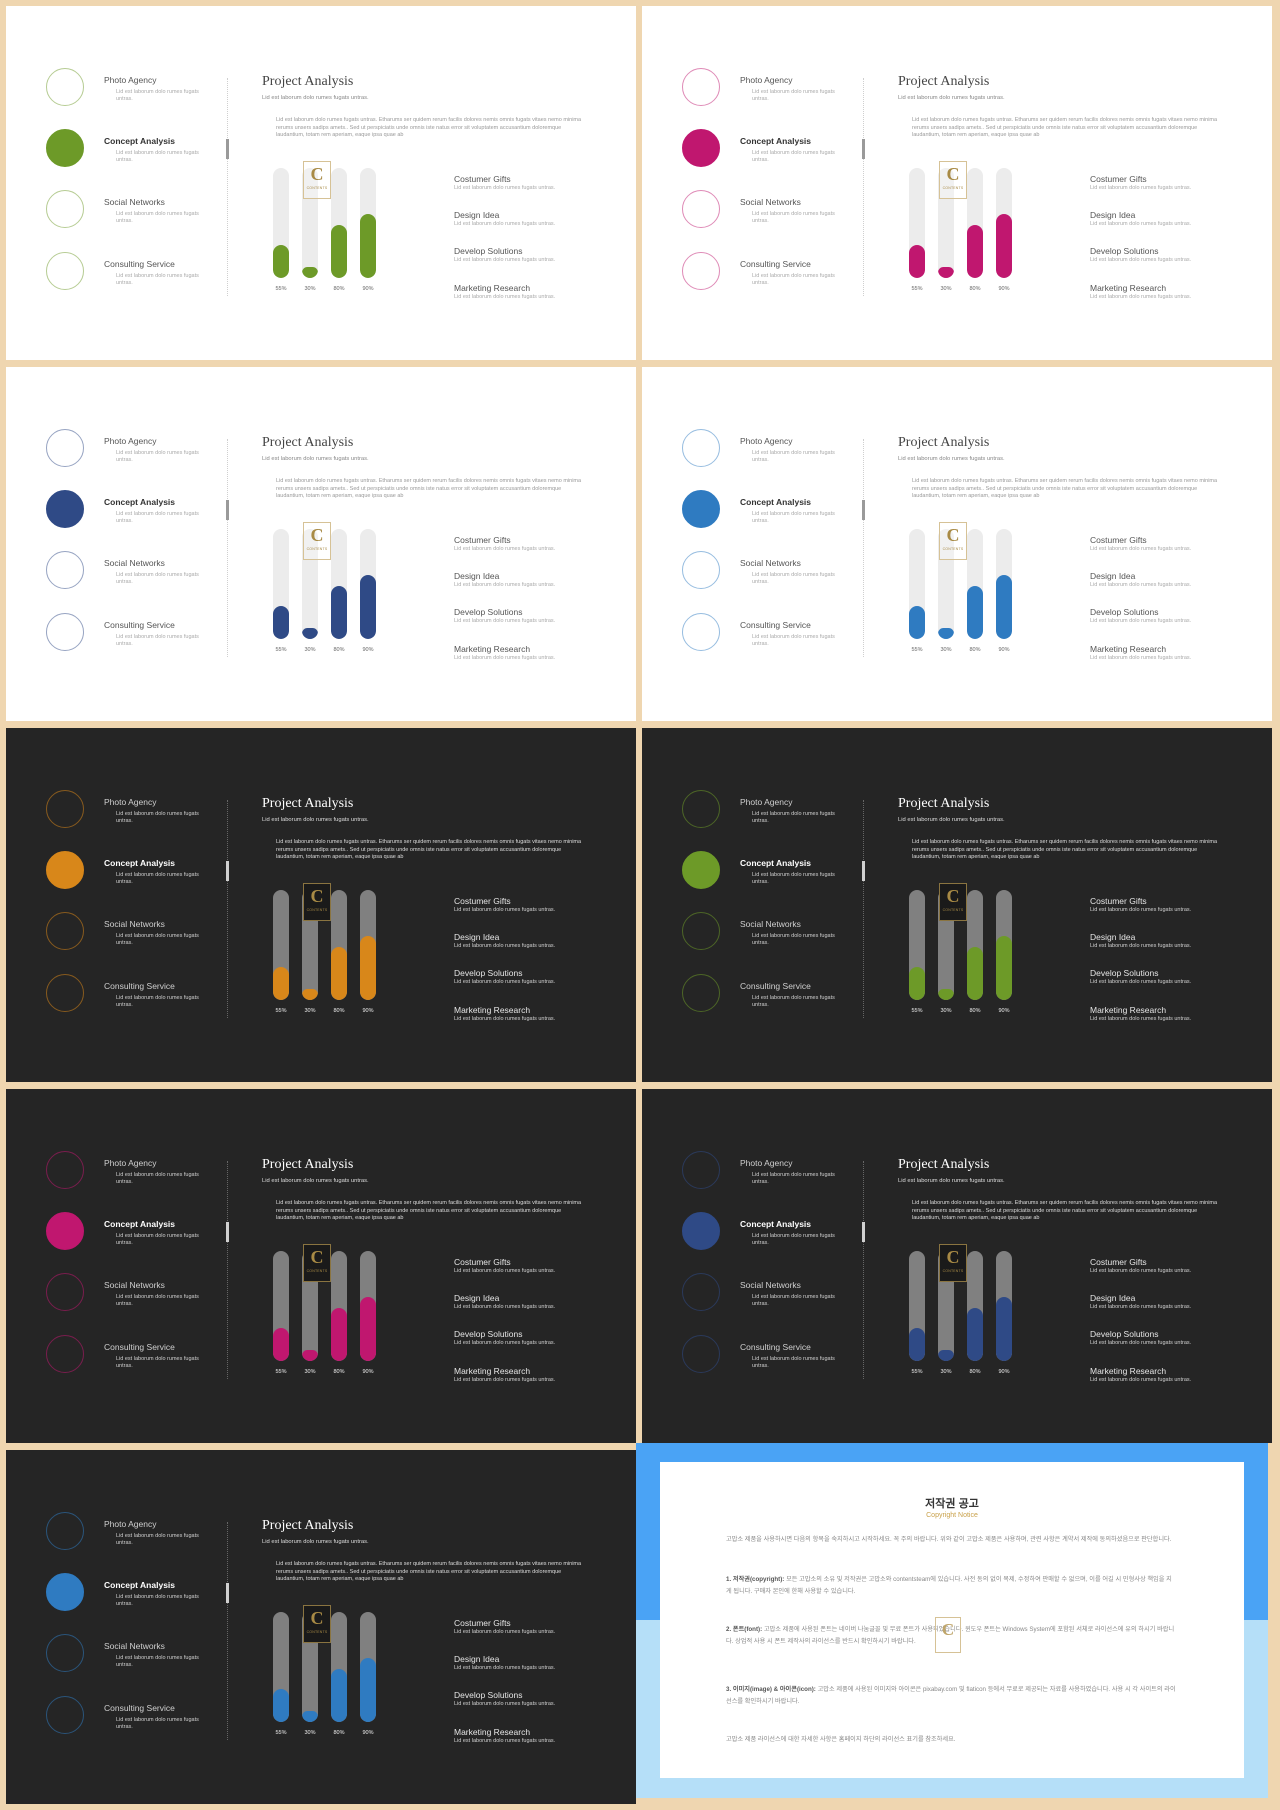 The width and height of the screenshot is (1280, 1810). What do you see at coordinates (482, 1262) in the screenshot?
I see `right-item-title: Costumer Gifts` at bounding box center [482, 1262].